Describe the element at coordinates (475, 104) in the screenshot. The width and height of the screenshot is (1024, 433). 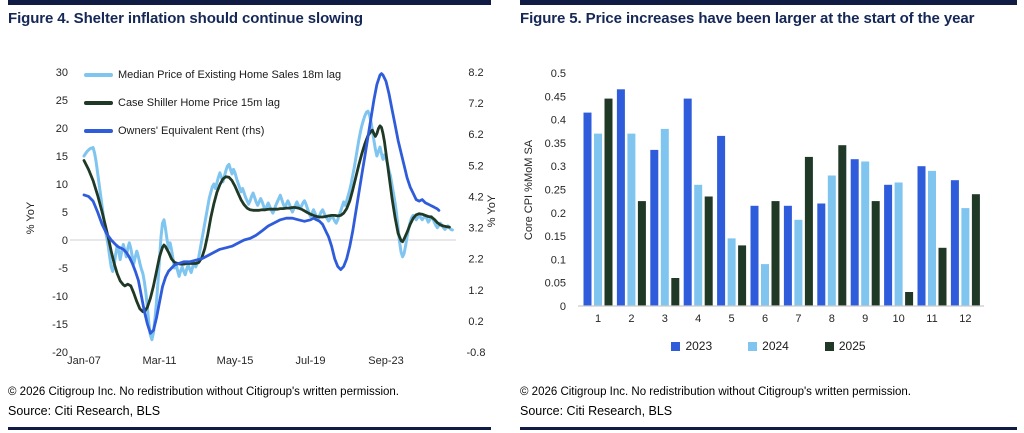
I see `right-axis-tick-label: 7.2` at that location.